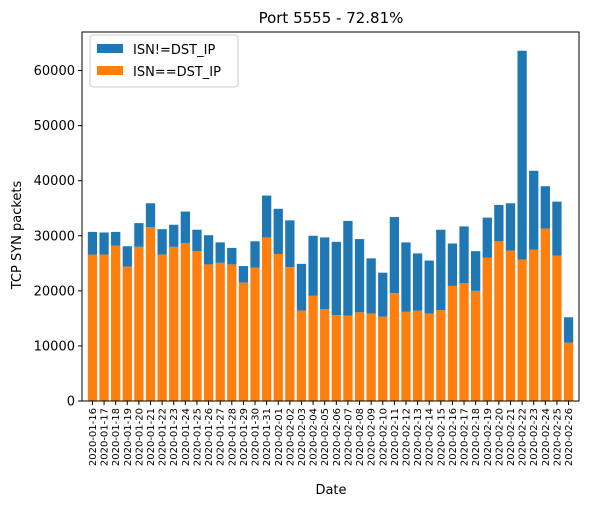  I want to click on y-tick-label: 10000, so click(54, 346).